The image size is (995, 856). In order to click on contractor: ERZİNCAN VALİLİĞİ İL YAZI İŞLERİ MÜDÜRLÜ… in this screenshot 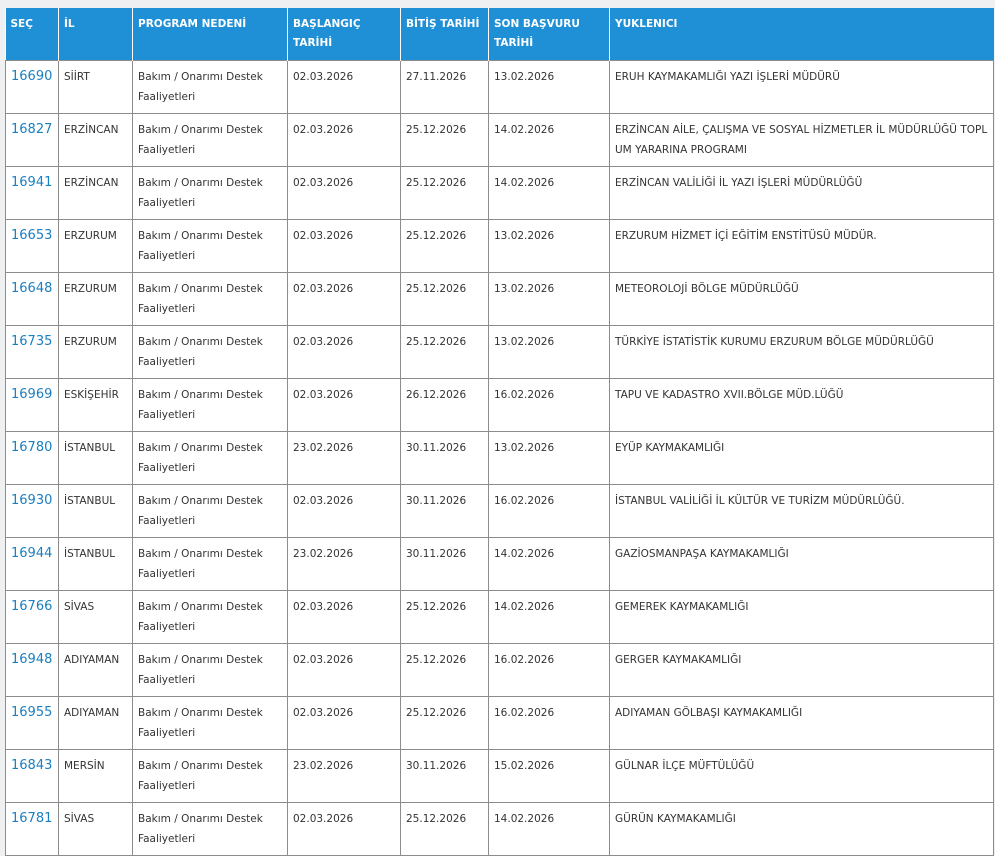, I will do `click(801, 193)`.